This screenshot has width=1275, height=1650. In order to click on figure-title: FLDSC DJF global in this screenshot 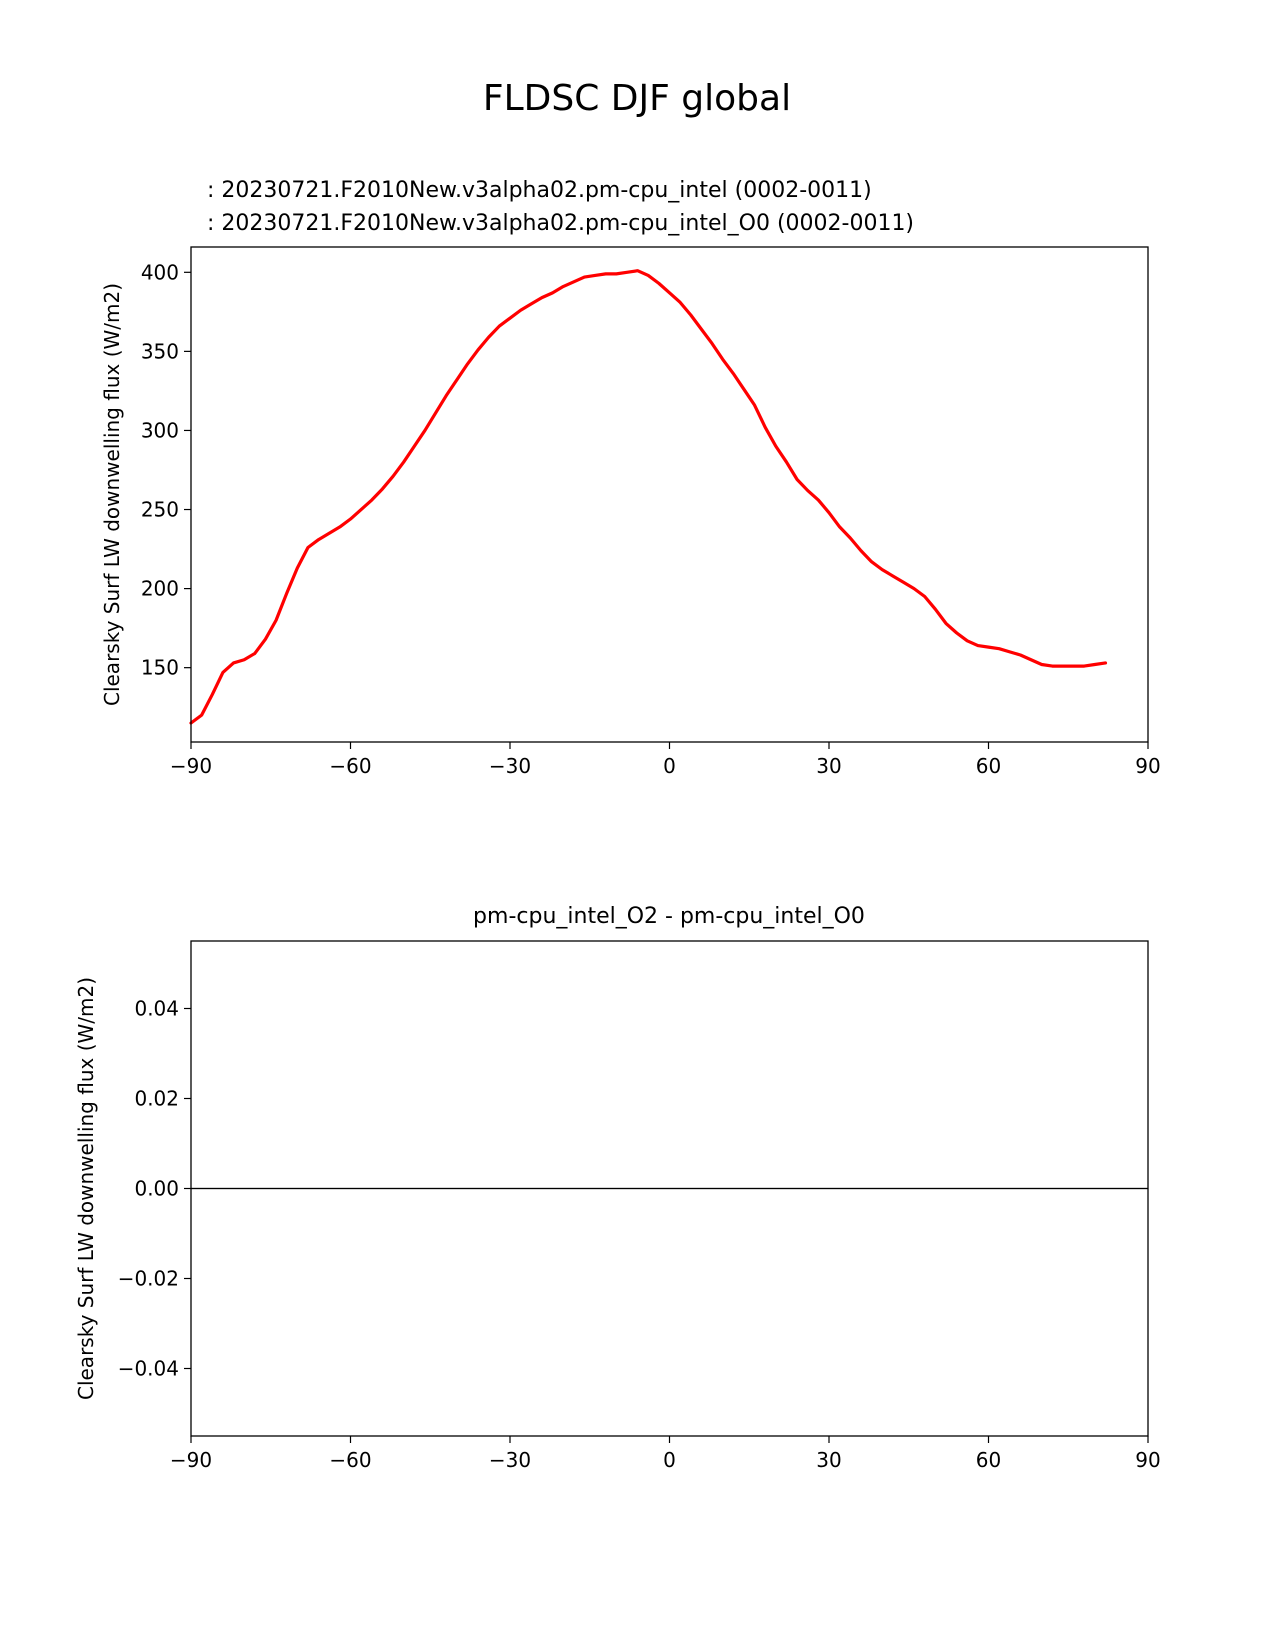, I will do `click(637, 98)`.